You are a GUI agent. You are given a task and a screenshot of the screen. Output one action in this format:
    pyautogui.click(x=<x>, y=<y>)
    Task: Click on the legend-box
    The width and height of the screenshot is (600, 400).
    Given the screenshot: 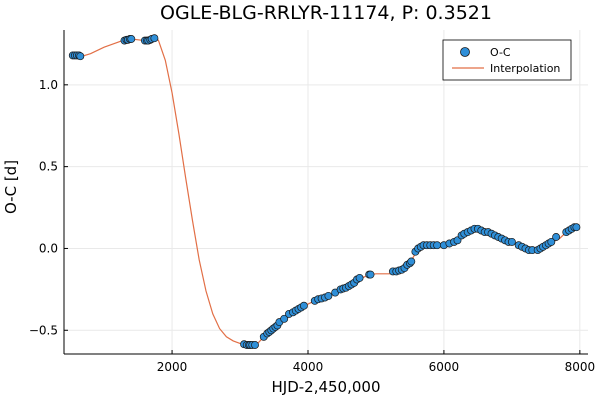 What is the action you would take?
    pyautogui.click(x=507, y=60)
    